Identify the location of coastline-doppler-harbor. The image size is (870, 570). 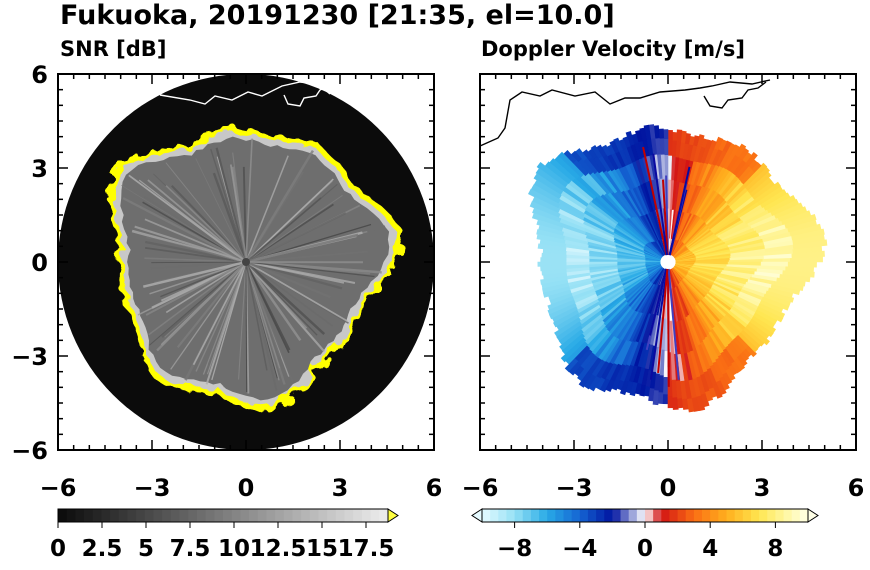
(735, 95).